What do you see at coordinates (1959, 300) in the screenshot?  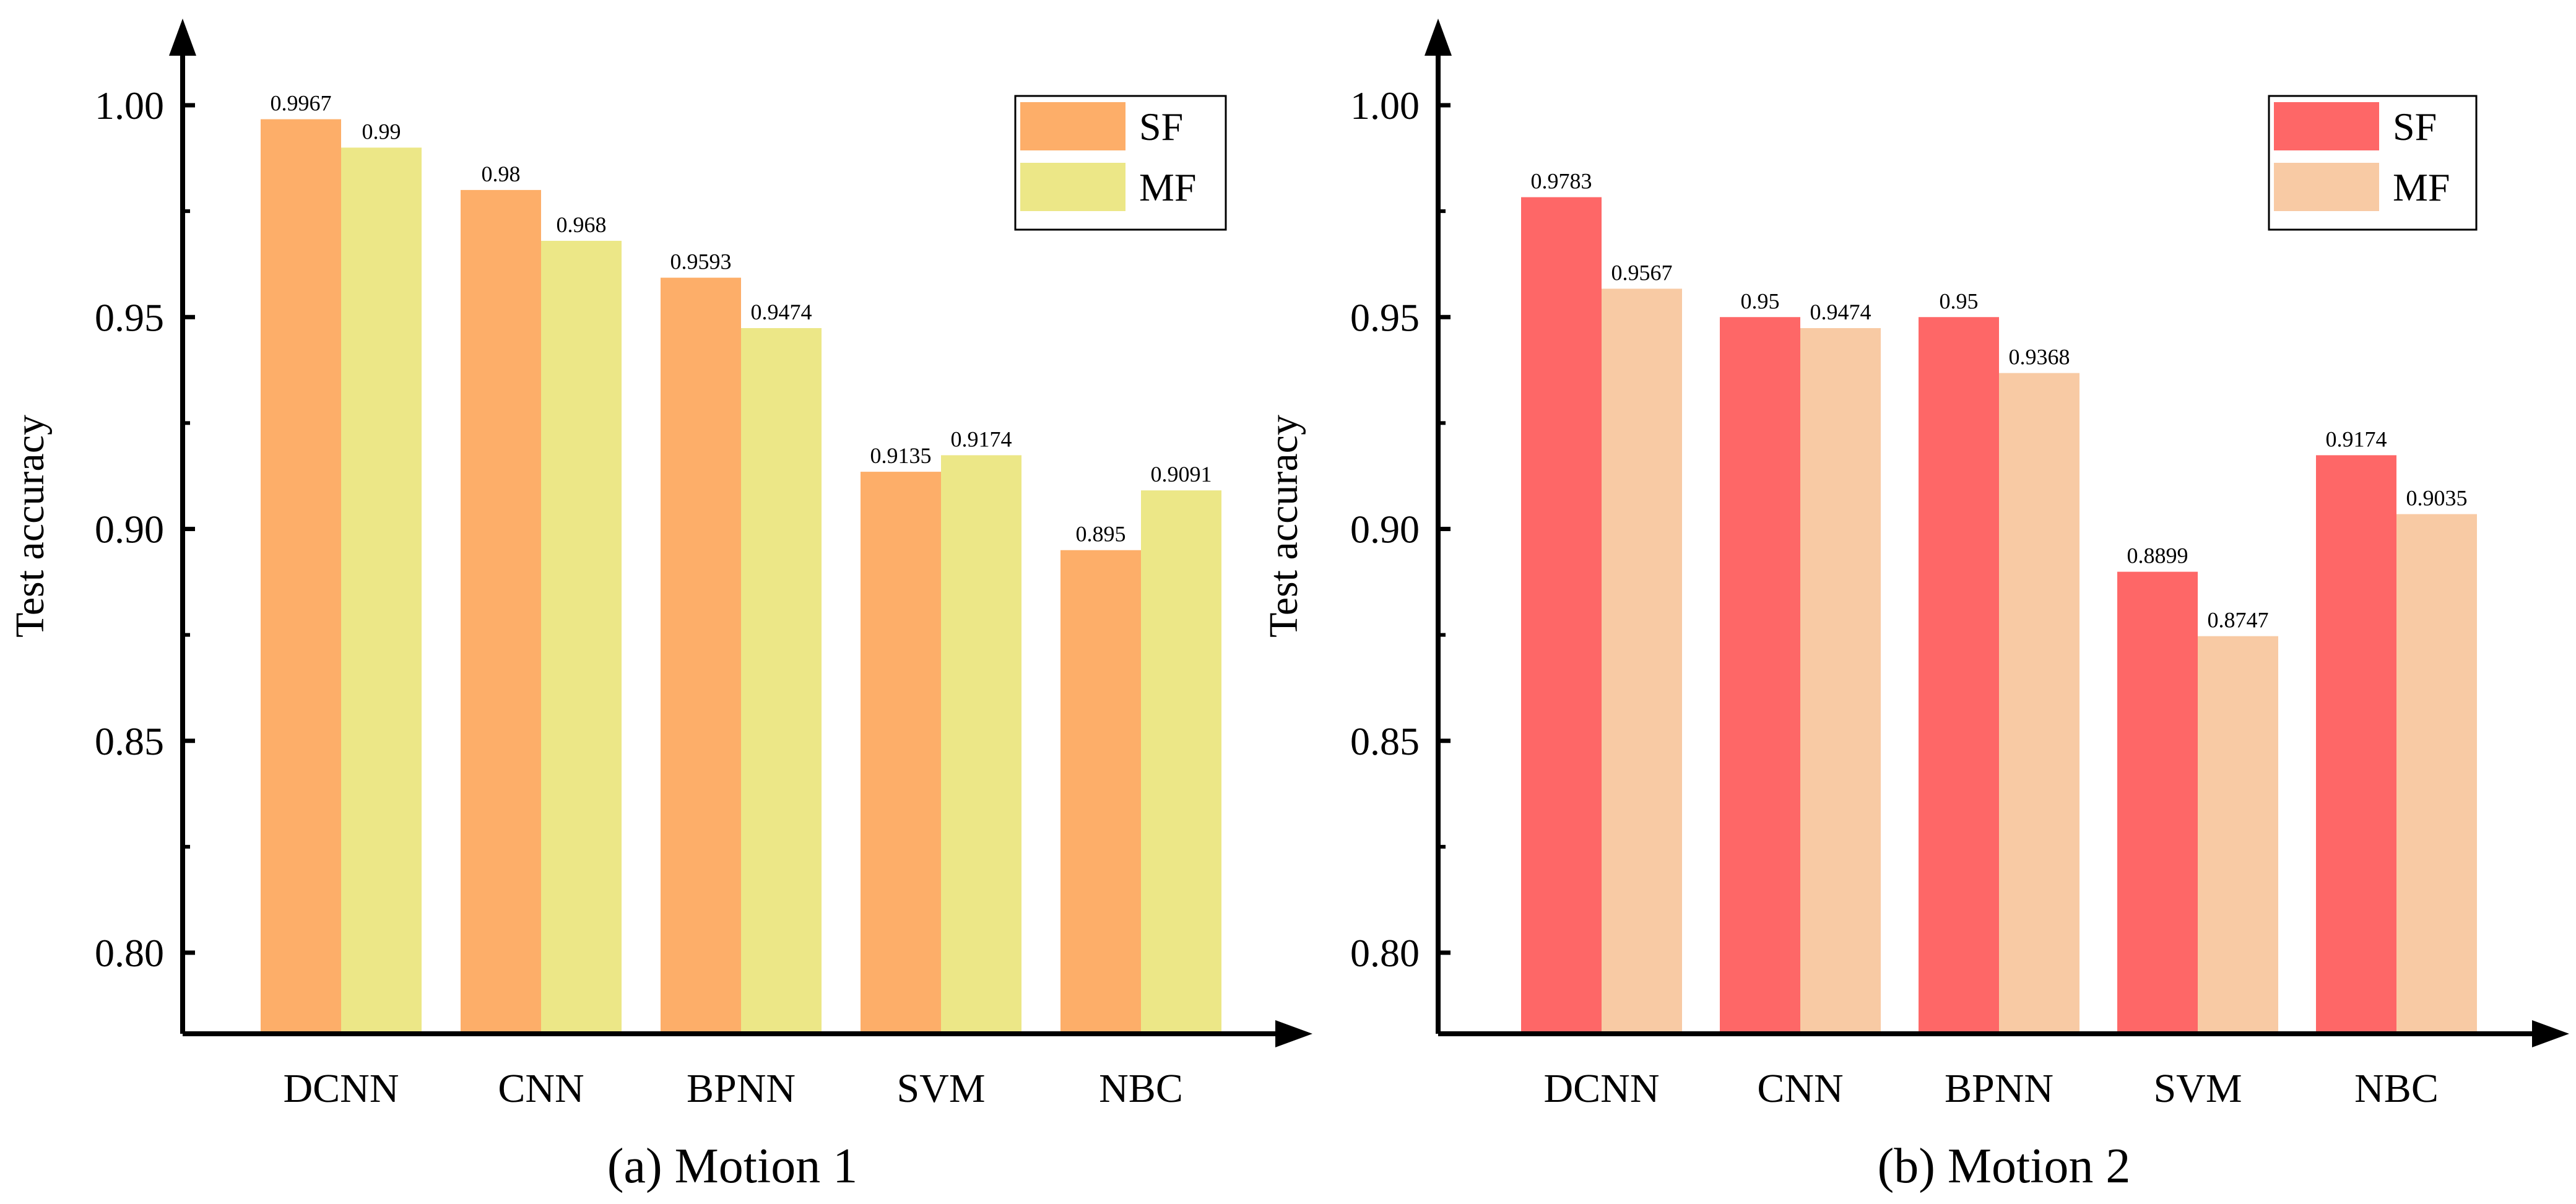 I see `data-label-sf-bpnn: 0.95` at bounding box center [1959, 300].